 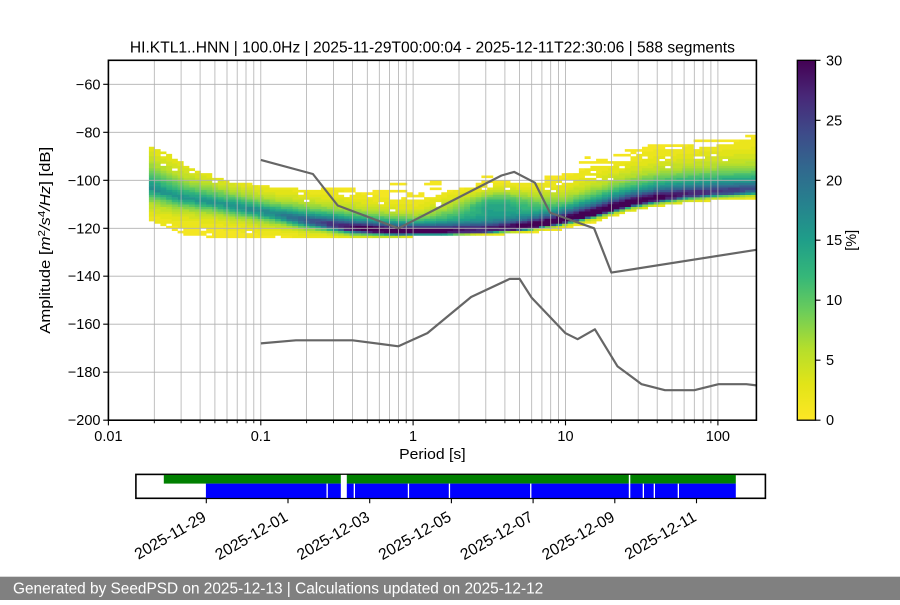 I want to click on svg-text: 1, so click(x=413, y=437).